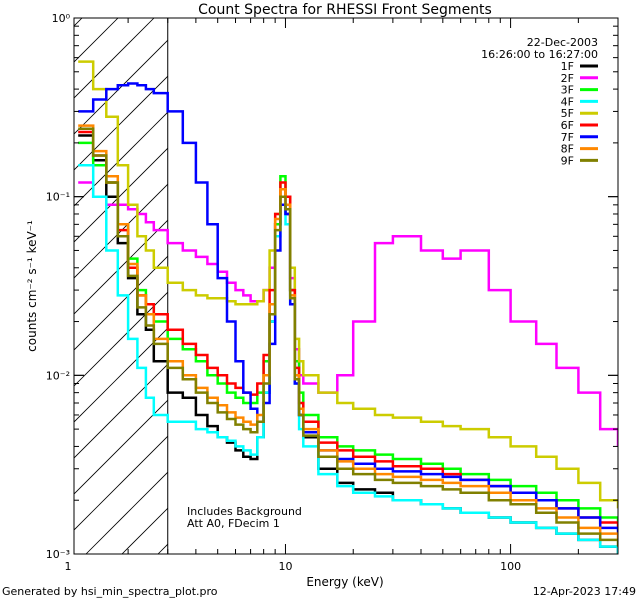 This screenshot has width=640, height=600. I want to click on legend-label-9f: 9F, so click(567, 160).